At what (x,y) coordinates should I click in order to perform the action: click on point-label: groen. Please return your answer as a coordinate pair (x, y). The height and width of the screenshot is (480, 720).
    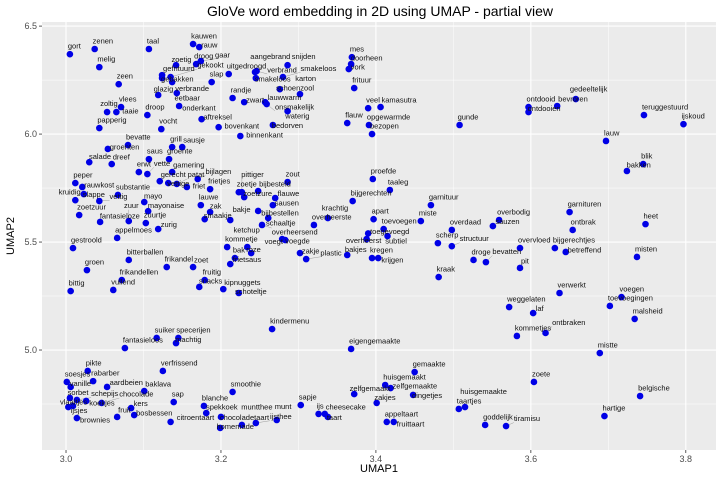
    Looking at the image, I should click on (94, 262).